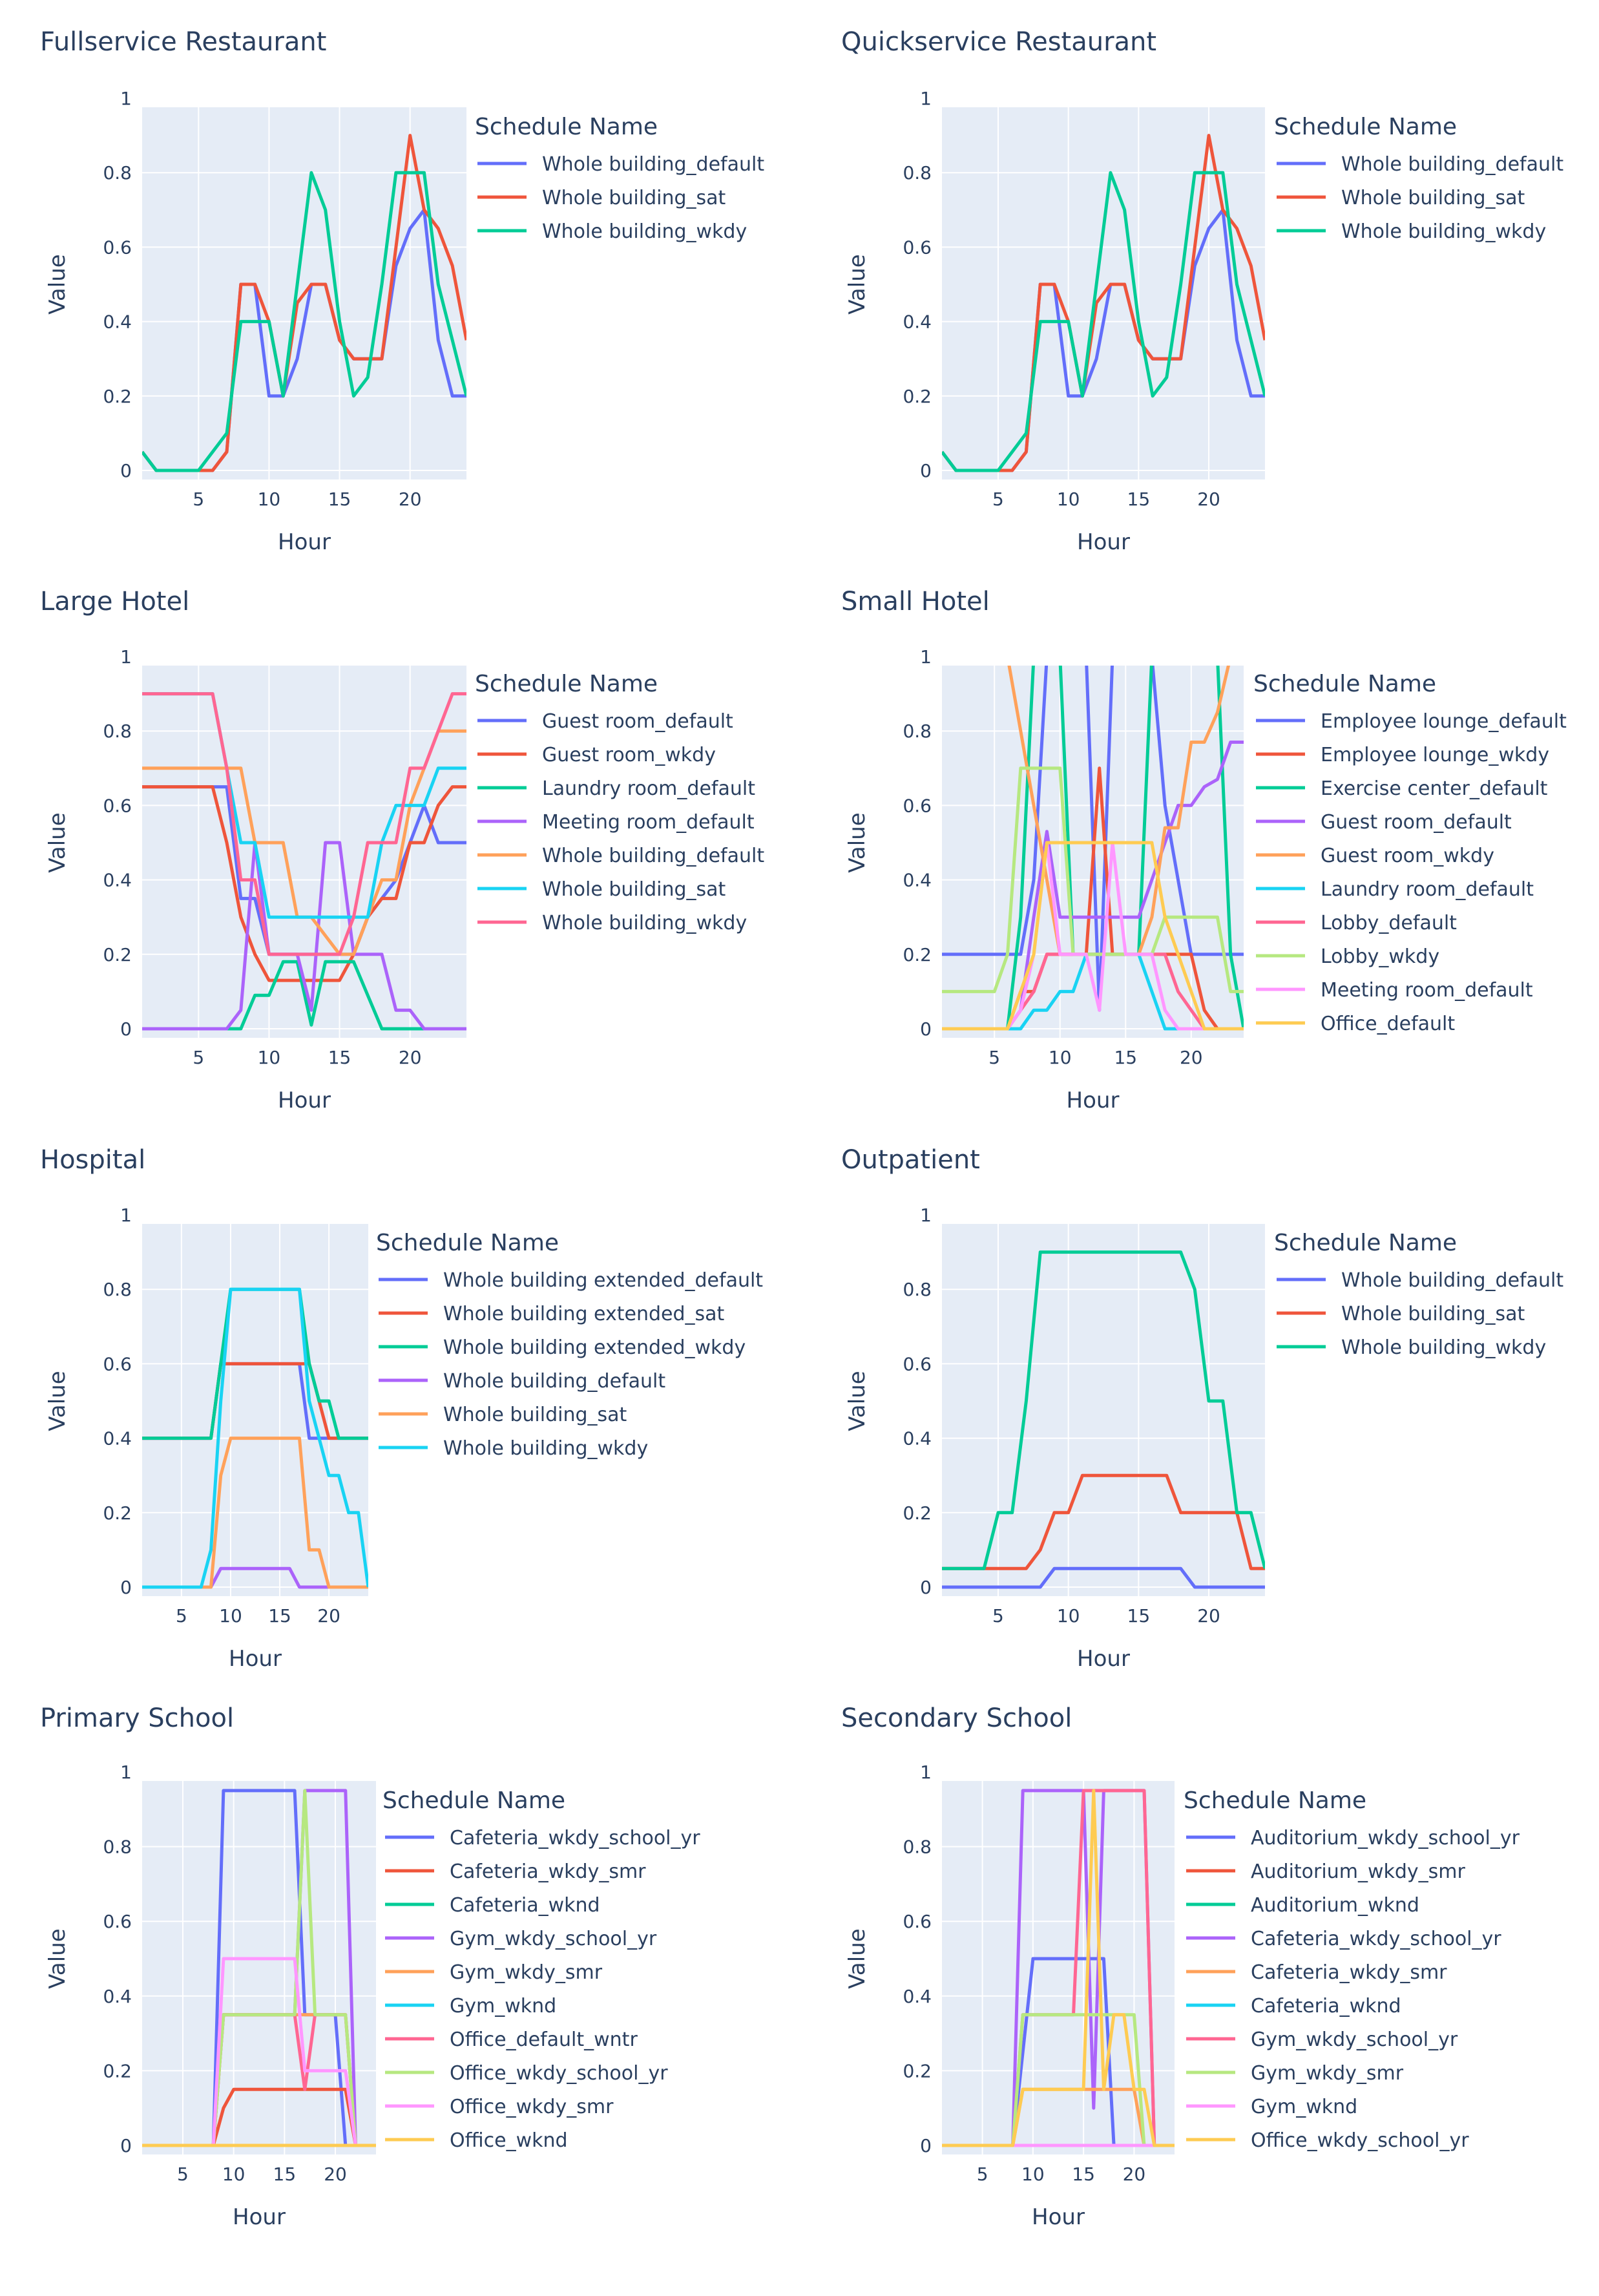 Image resolution: width=1599 pixels, height=2296 pixels. Describe the element at coordinates (1388, 1024) in the screenshot. I see `legend-entry: Office_default` at that location.